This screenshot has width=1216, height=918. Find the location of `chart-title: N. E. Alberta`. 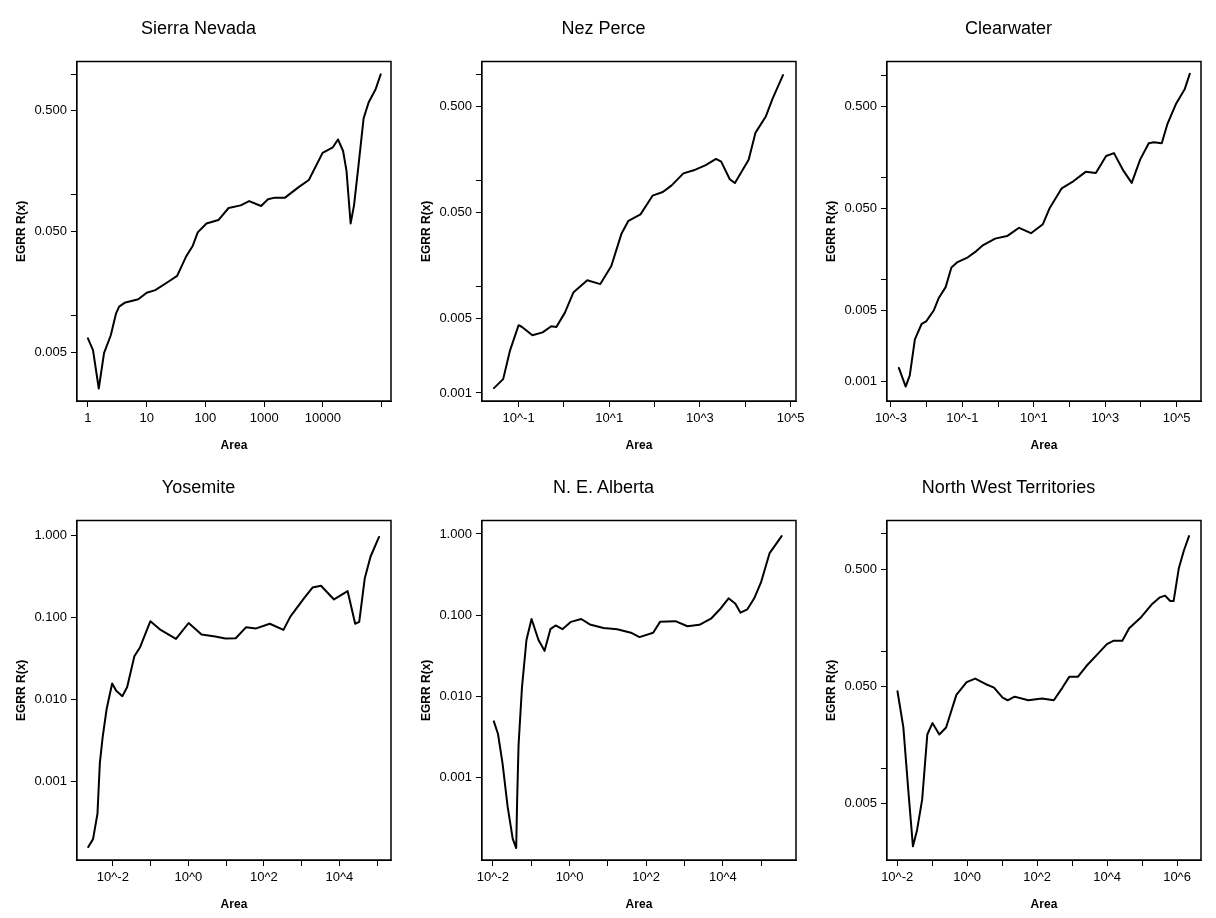

chart-title: N. E. Alberta is located at coordinates (604, 486).